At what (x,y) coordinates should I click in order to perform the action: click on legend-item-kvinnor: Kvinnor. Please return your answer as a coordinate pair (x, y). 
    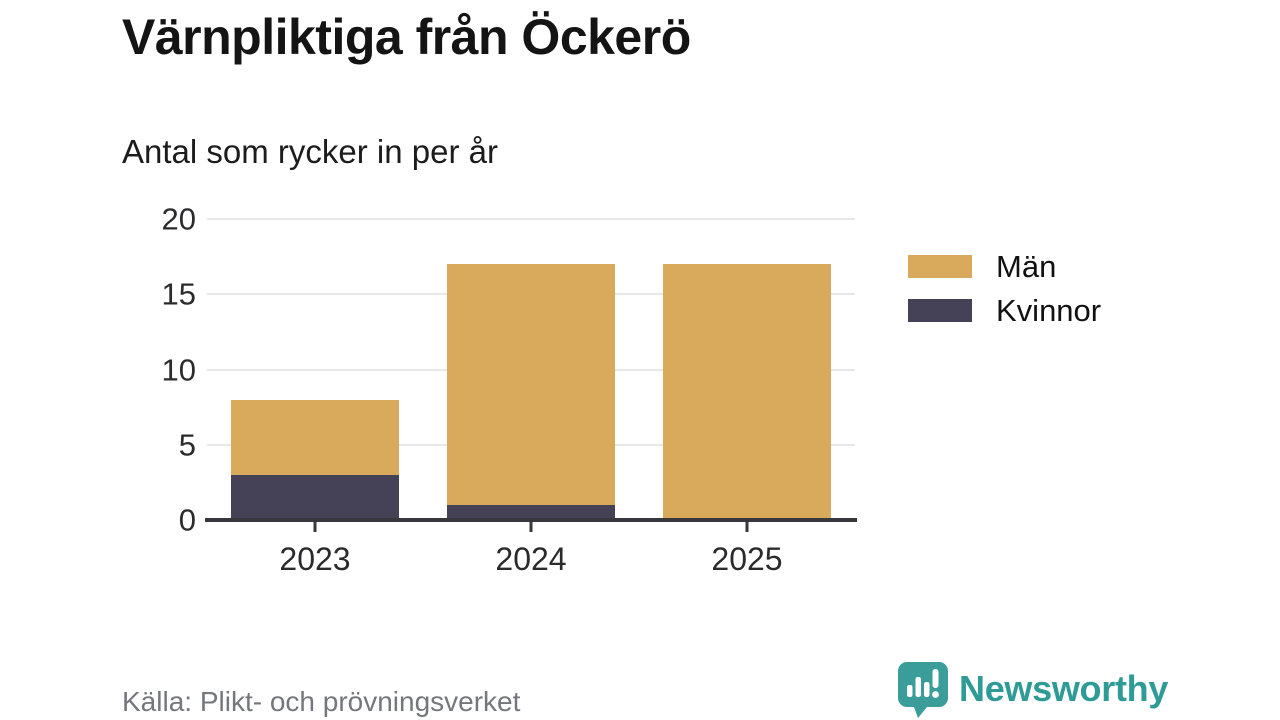
    Looking at the image, I should click on (1004, 310).